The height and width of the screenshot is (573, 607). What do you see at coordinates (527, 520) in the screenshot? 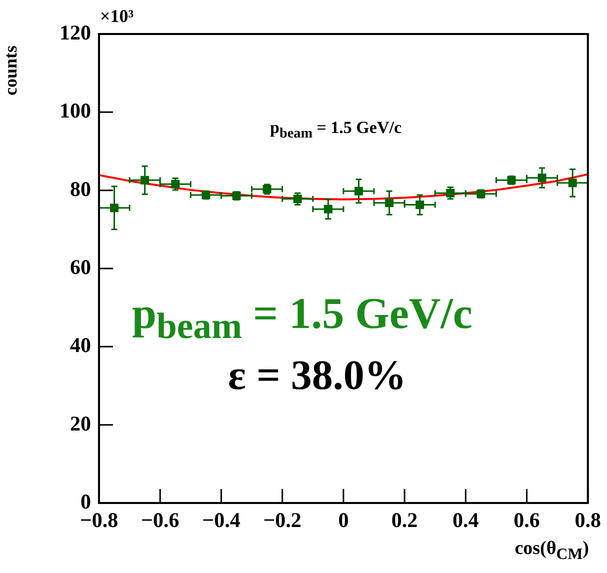
I see `x-tick-label: 0.6` at bounding box center [527, 520].